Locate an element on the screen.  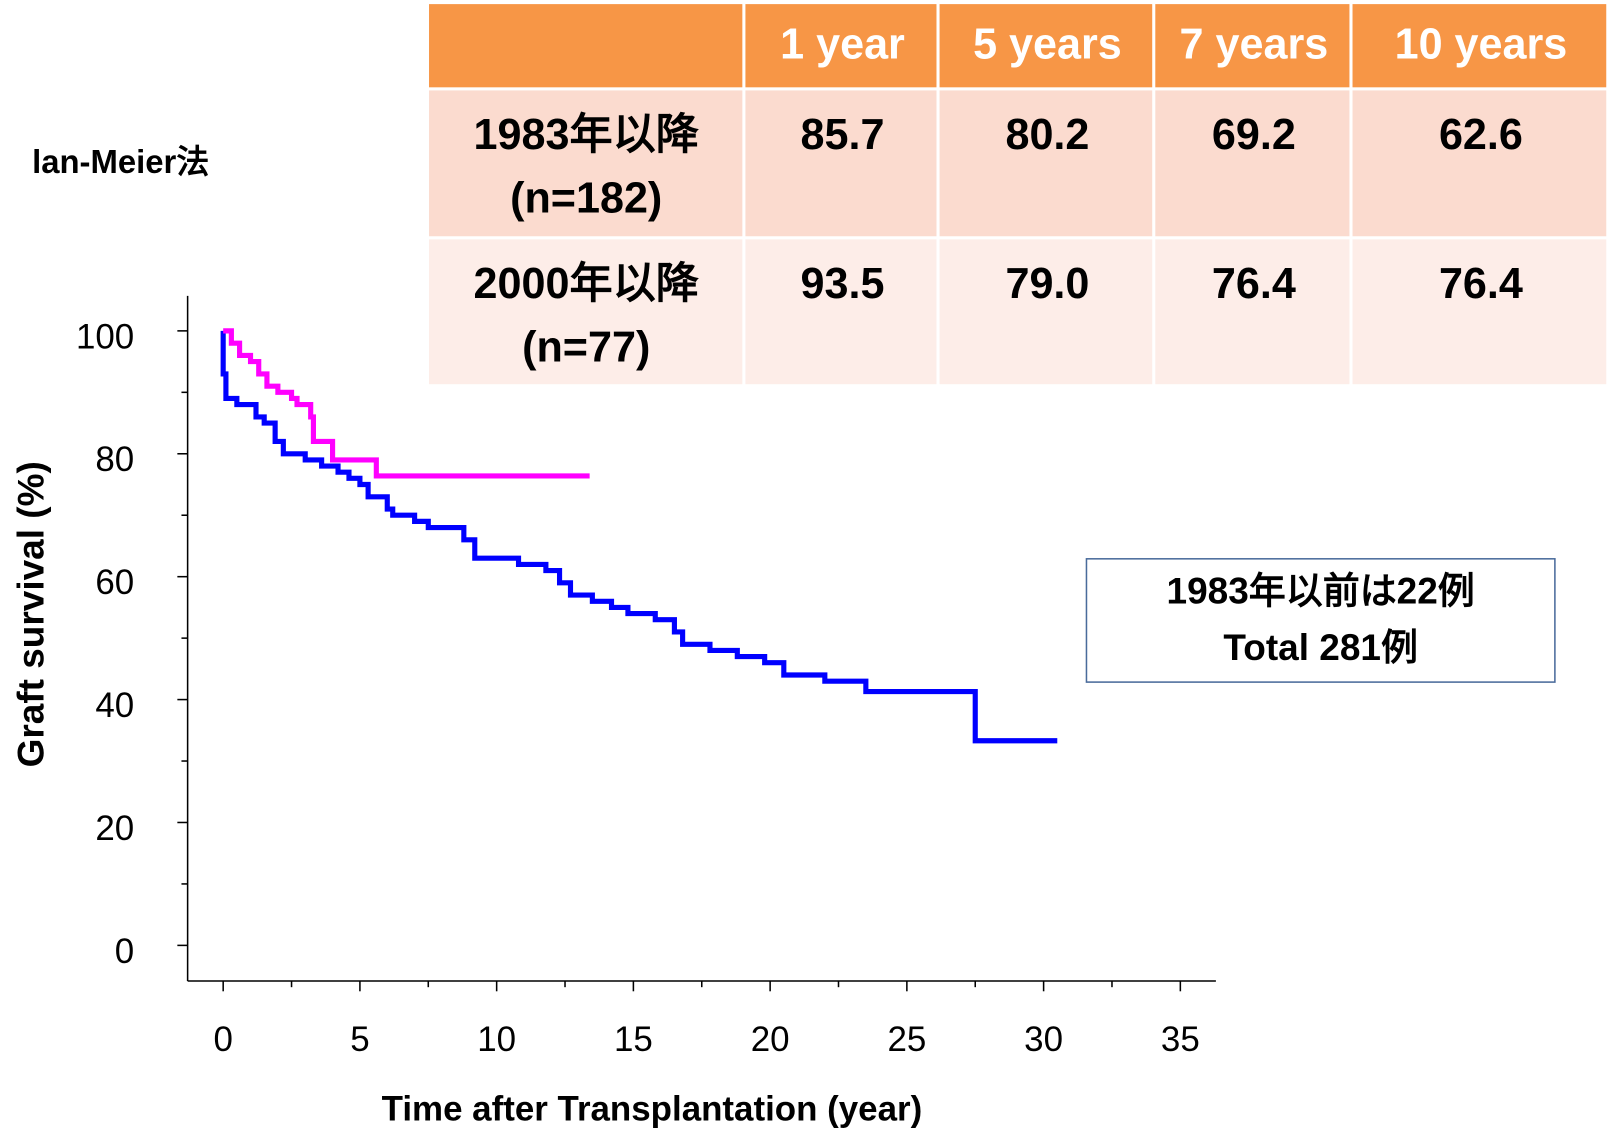
x-tick-label: 0 is located at coordinates (222, 1039).